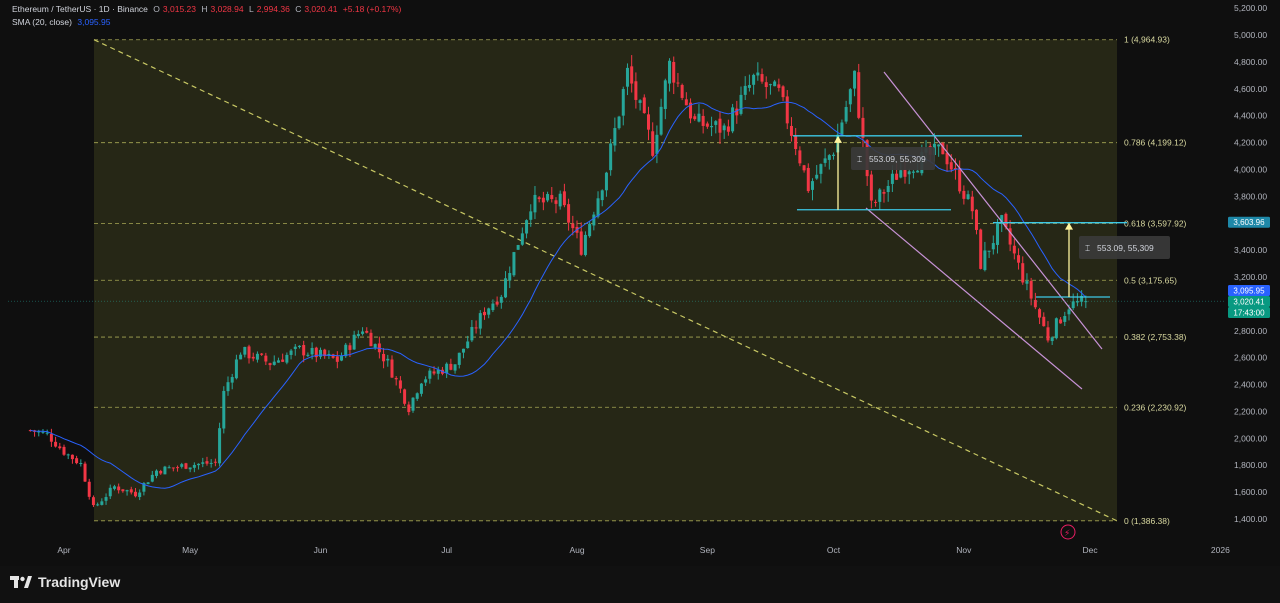 The width and height of the screenshot is (1280, 603). I want to click on brand-name: TradingView, so click(79, 582).